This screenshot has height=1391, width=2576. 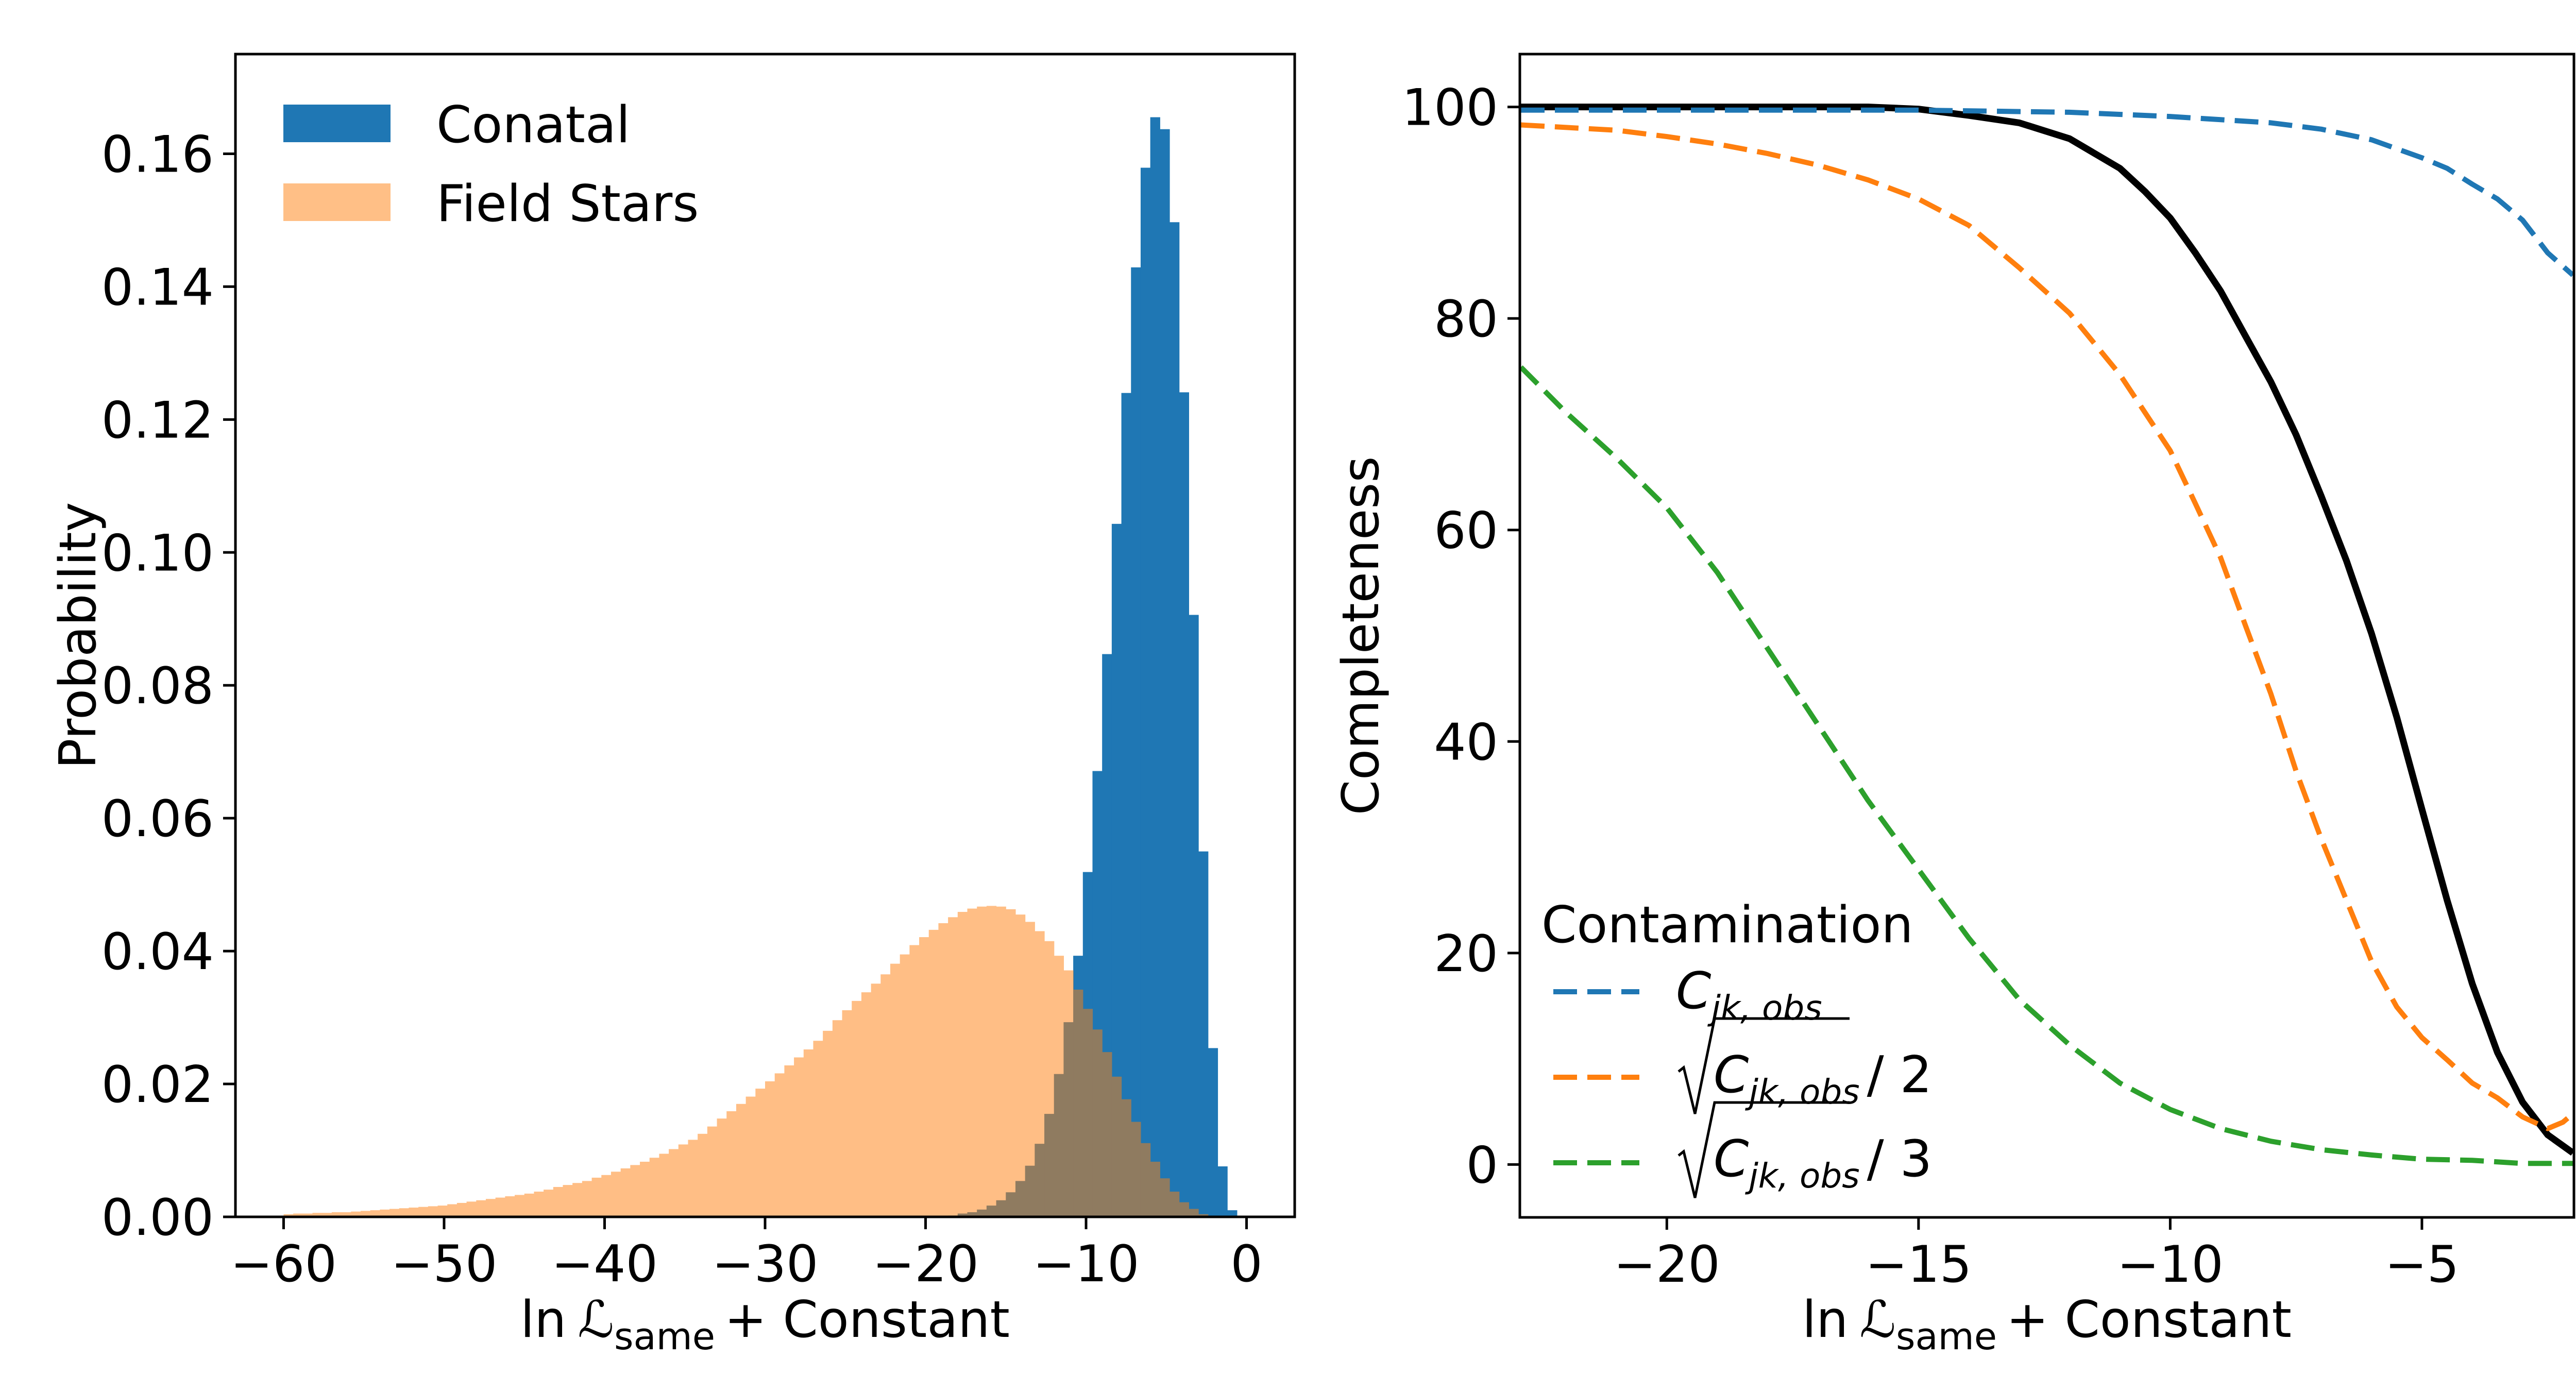 What do you see at coordinates (543, 1320) in the screenshot?
I see `xlabel-ln: ln` at bounding box center [543, 1320].